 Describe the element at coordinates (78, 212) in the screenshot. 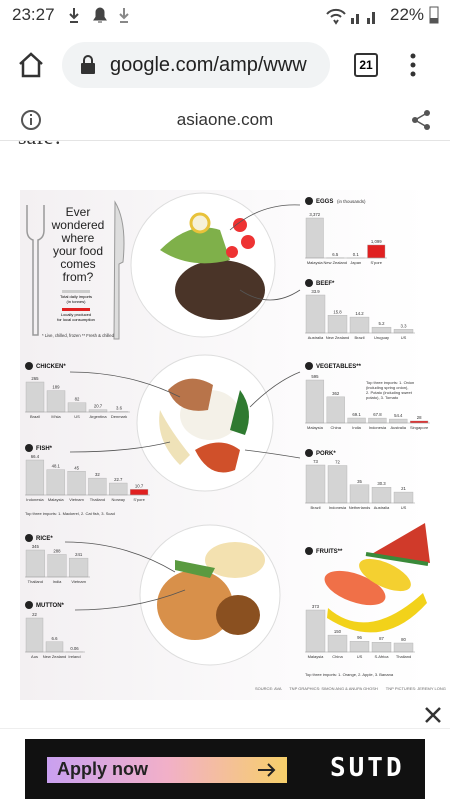

I see `title-line: Ever` at that location.